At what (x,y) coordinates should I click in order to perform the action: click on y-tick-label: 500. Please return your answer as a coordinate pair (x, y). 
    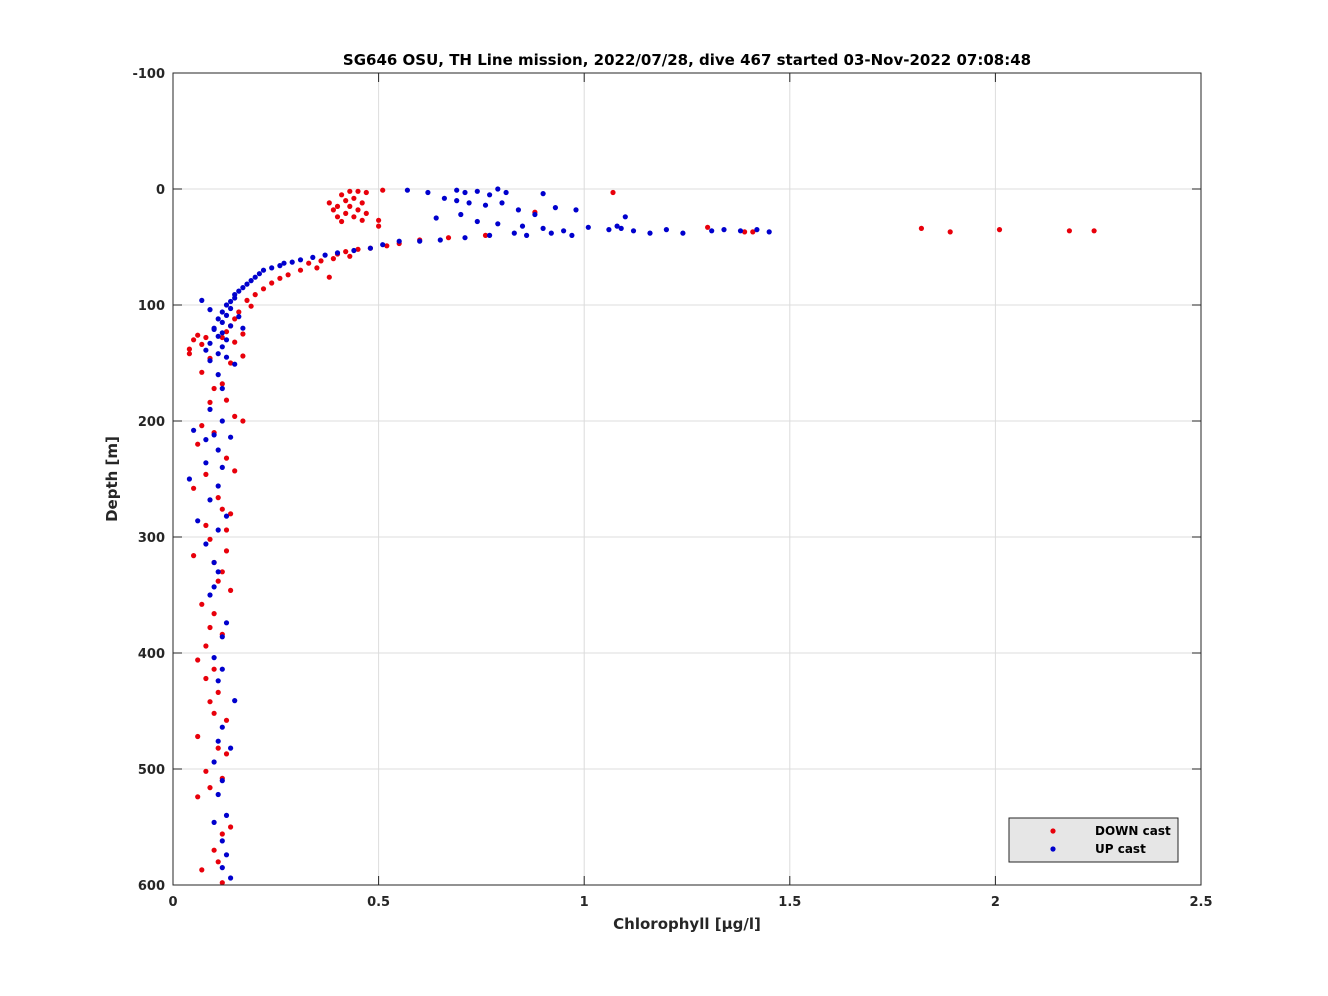
    Looking at the image, I should click on (151, 770).